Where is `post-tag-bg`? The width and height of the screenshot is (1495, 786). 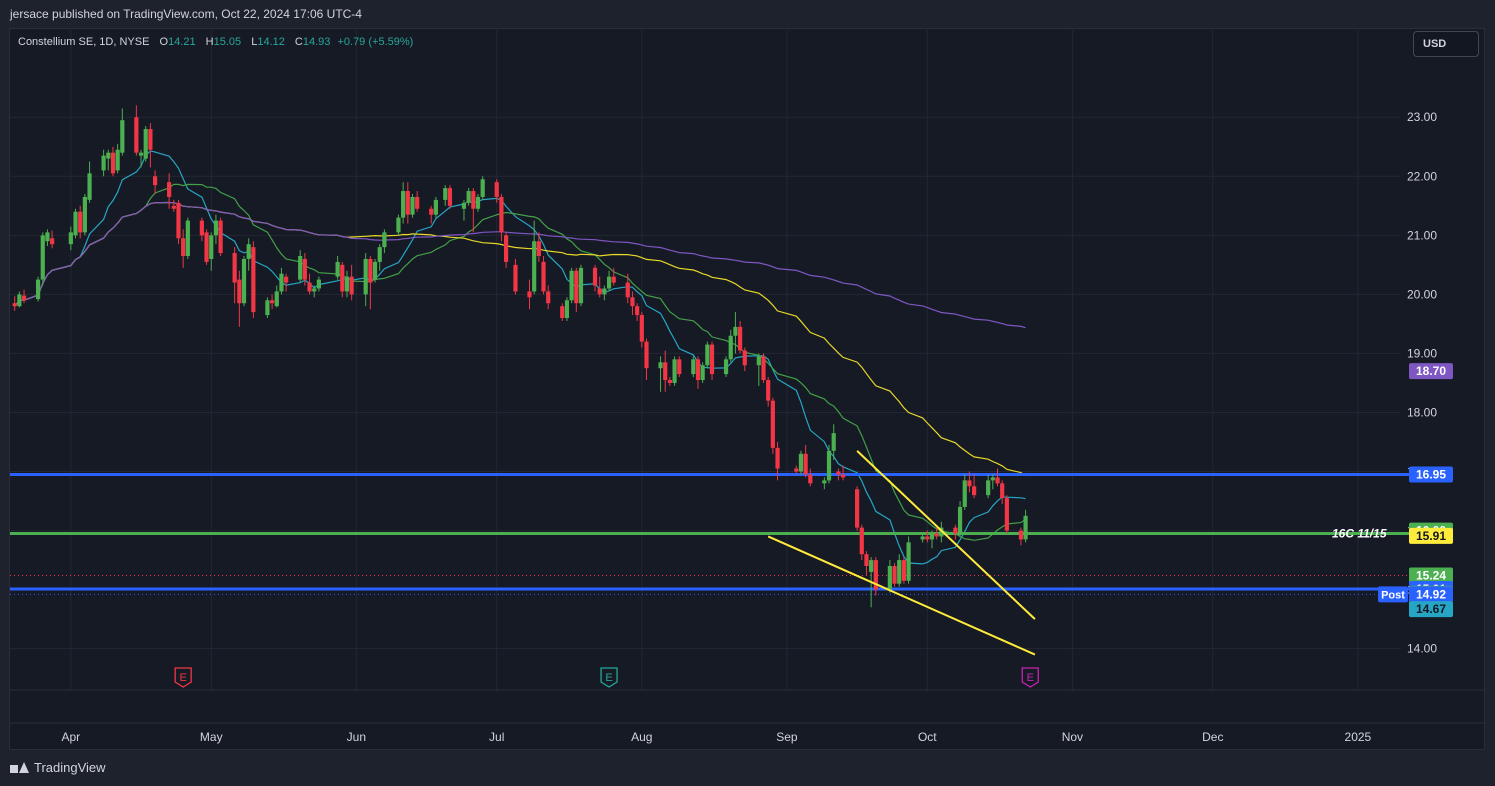 post-tag-bg is located at coordinates (1393, 594).